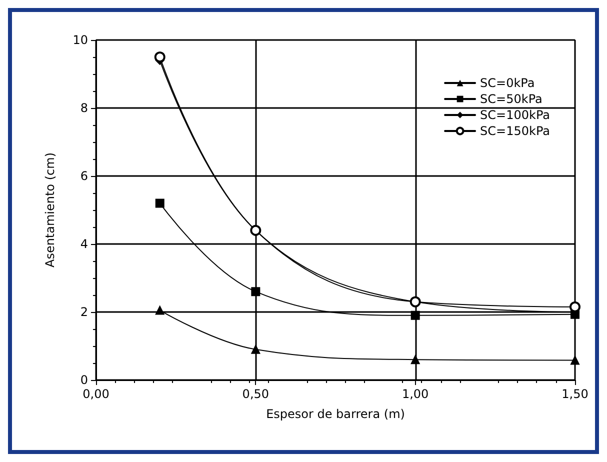  Describe the element at coordinates (515, 131) in the screenshot. I see `legend-label: SC=150kPa` at that location.